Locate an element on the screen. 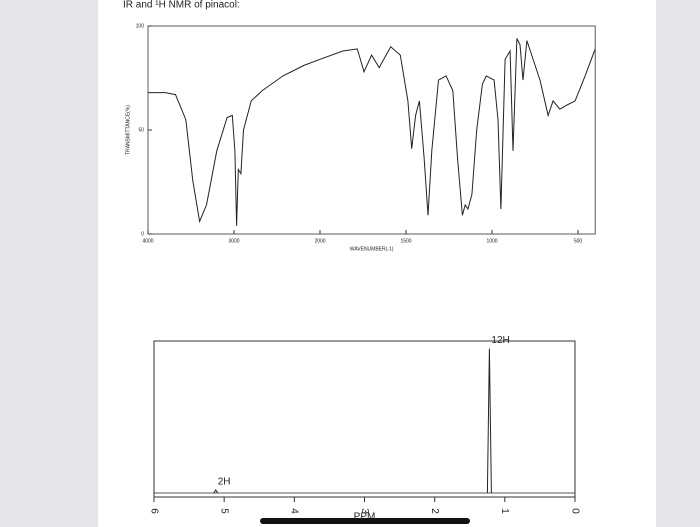 Image resolution: width=700 pixels, height=527 pixels. x-axis-label: WAVENUMBER(-1) is located at coordinates (372, 249).